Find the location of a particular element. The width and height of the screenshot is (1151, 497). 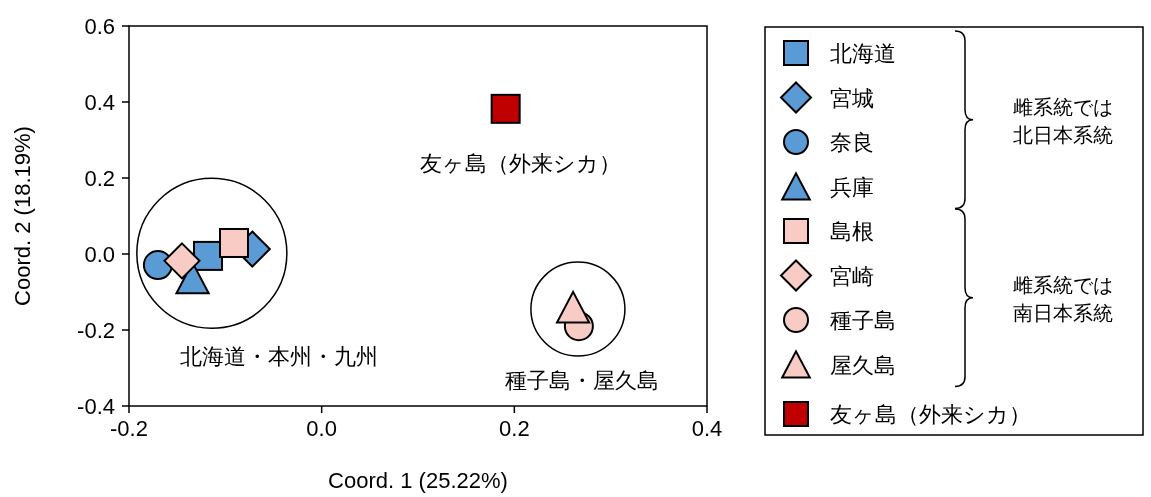

y-tick-label: -0.4 is located at coordinates (96, 406).